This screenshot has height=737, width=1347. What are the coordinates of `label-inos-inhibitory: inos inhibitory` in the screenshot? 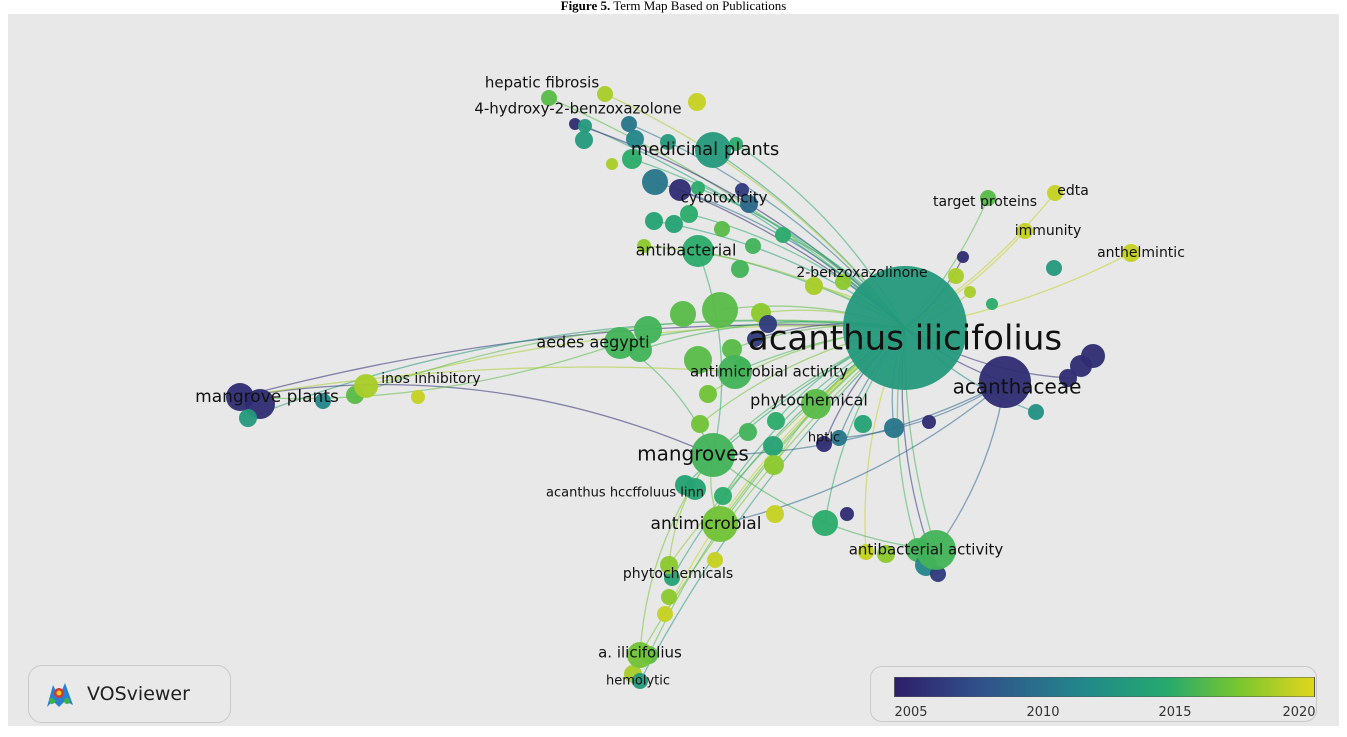 It's located at (430, 379).